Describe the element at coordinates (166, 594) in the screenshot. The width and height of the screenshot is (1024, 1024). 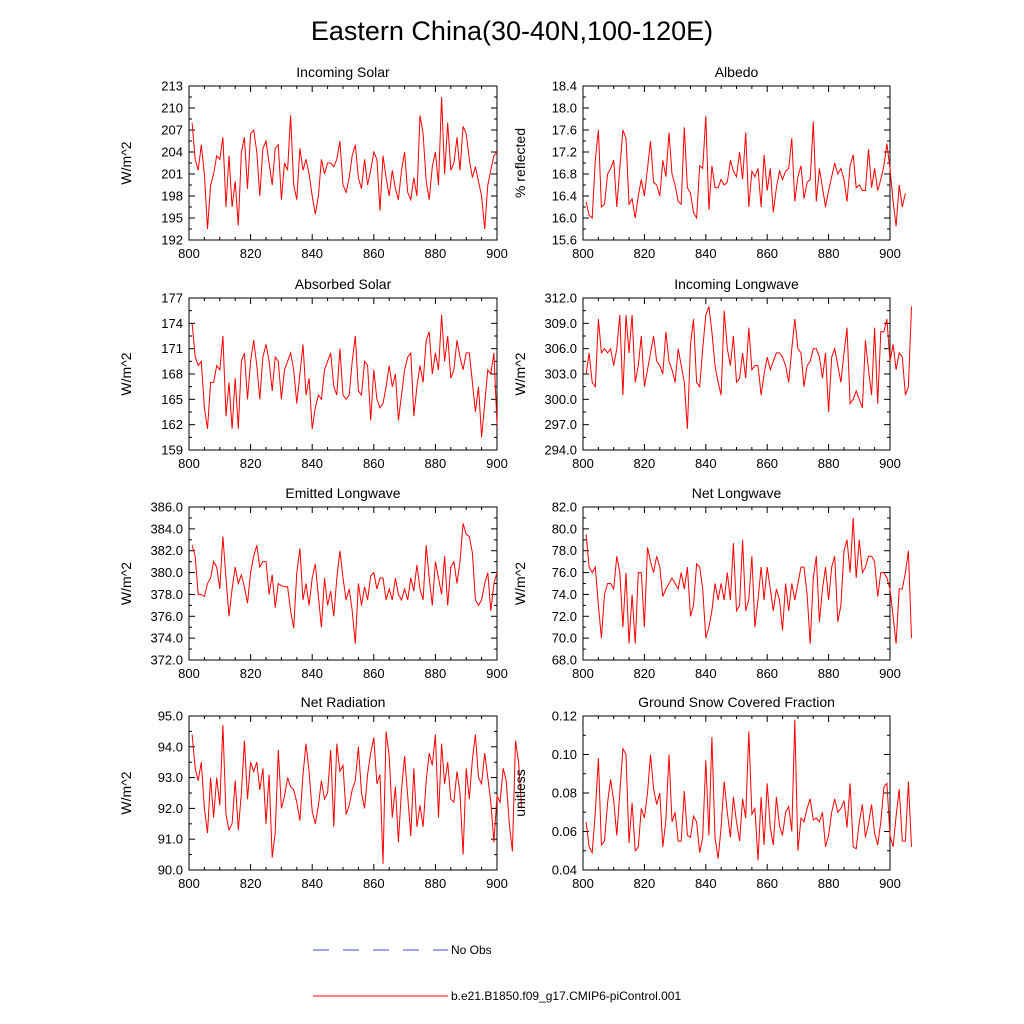
I see `y-tick-label: 378.0` at that location.